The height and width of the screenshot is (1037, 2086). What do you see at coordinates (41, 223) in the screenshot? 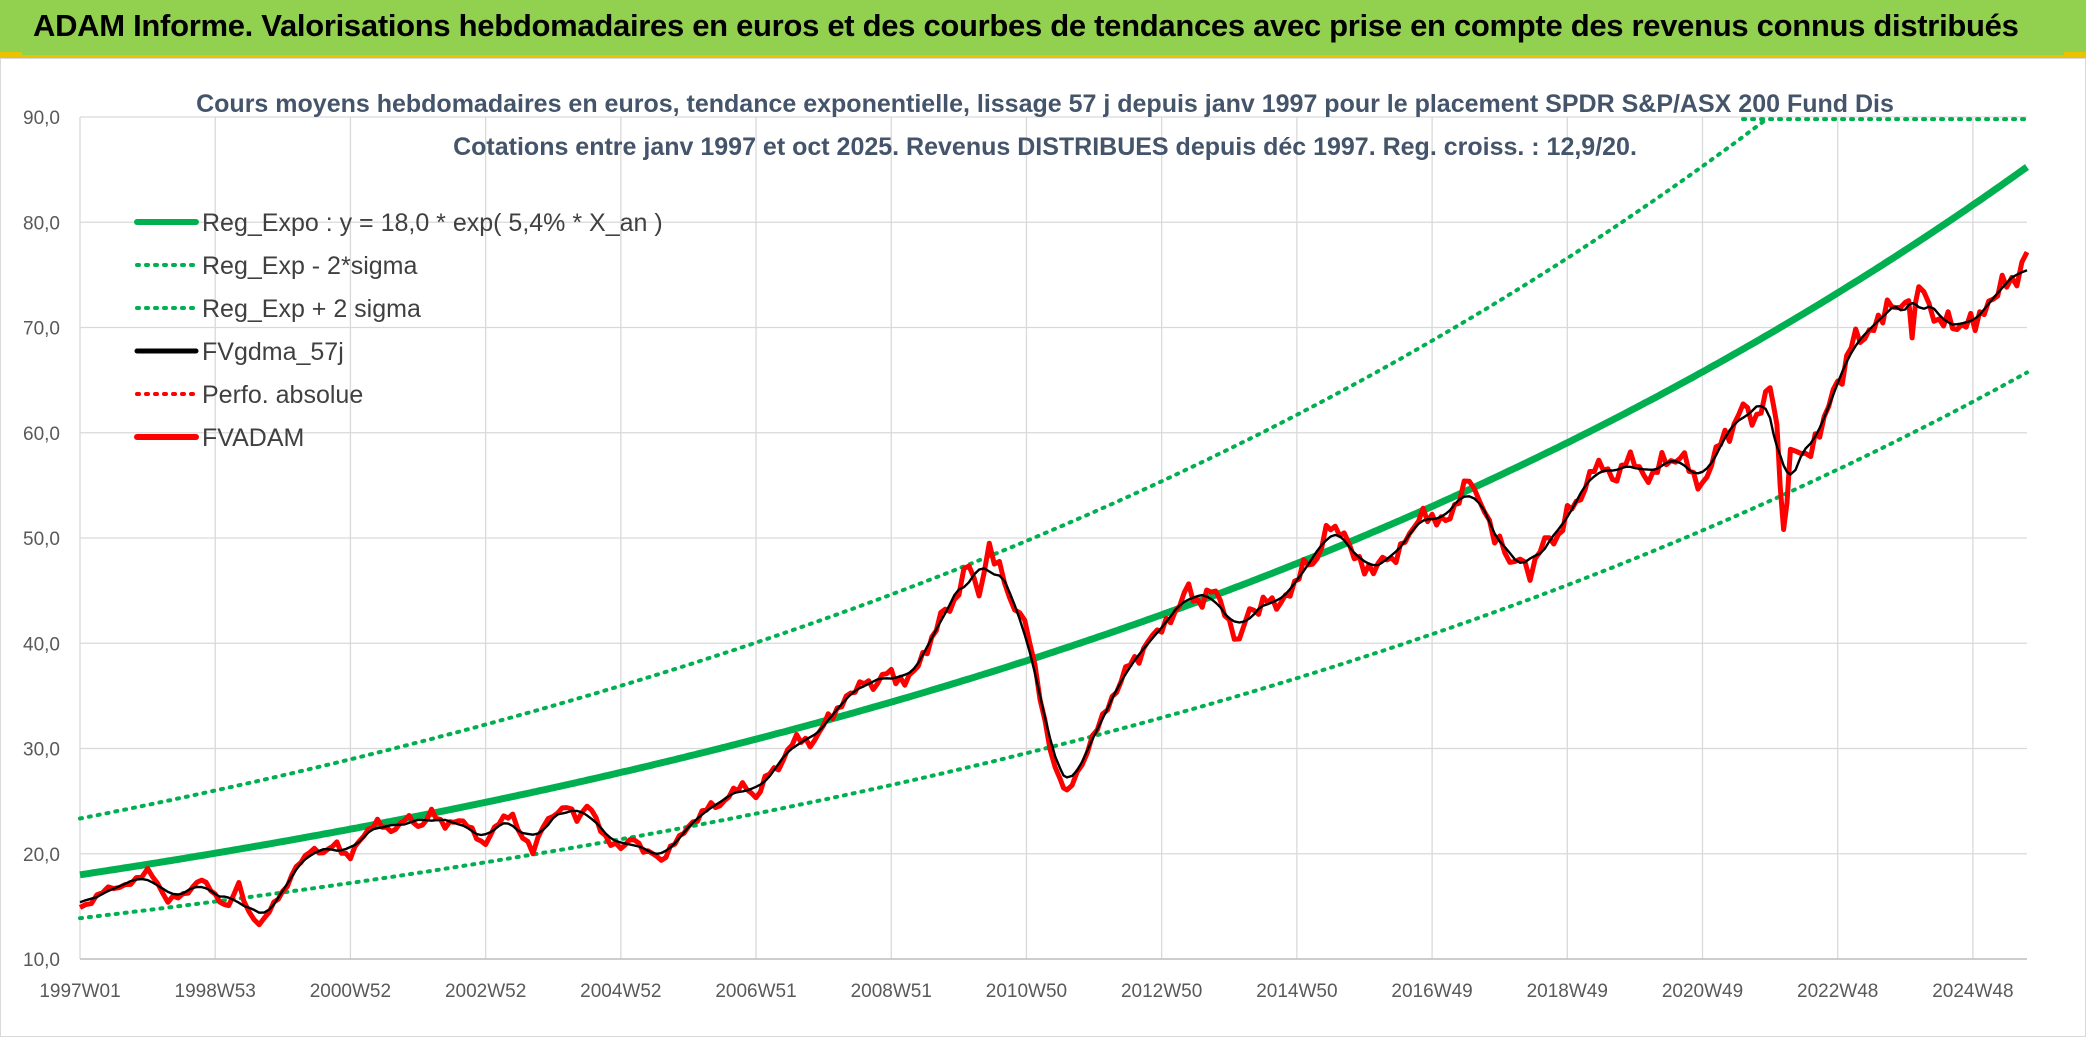
I see `y-tick-label: 80,0` at bounding box center [41, 223].